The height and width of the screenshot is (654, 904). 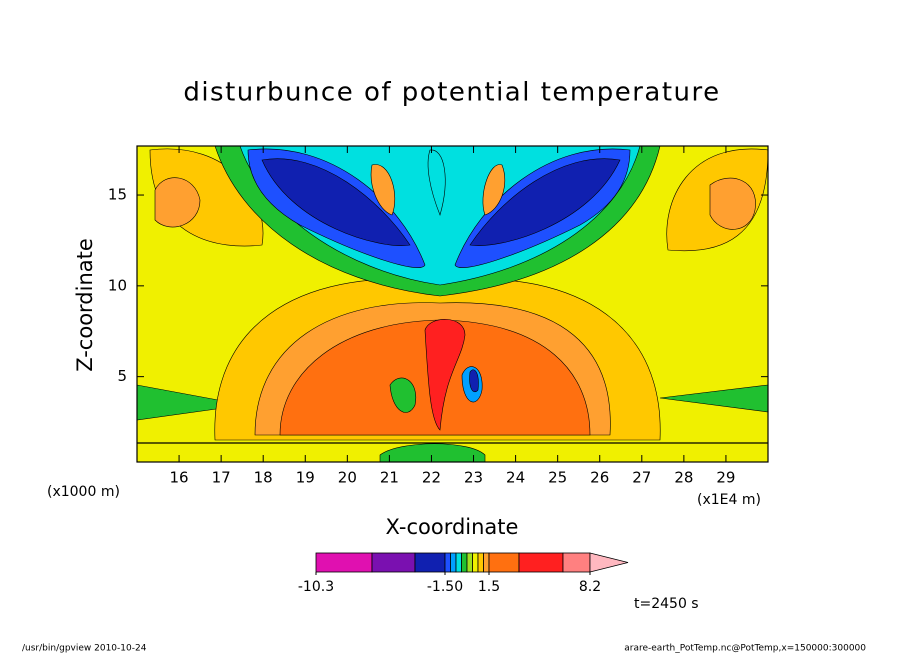 I want to click on colorbar-tick-label: 8.2, so click(x=590, y=587).